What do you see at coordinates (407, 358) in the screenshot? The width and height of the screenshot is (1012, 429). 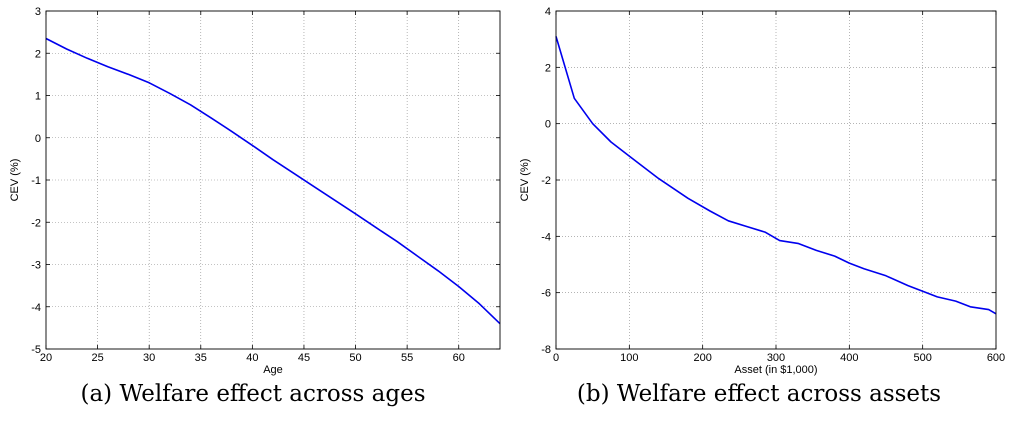 I see `x-tick-label: 55` at bounding box center [407, 358].